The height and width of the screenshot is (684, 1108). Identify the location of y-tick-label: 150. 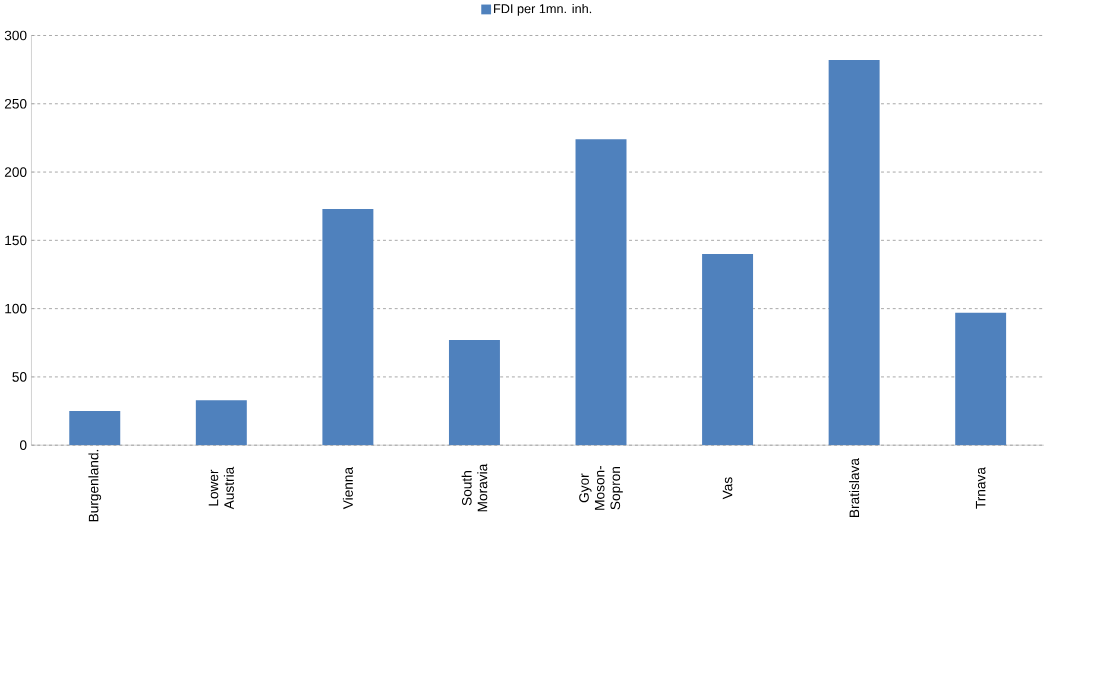
(16, 240).